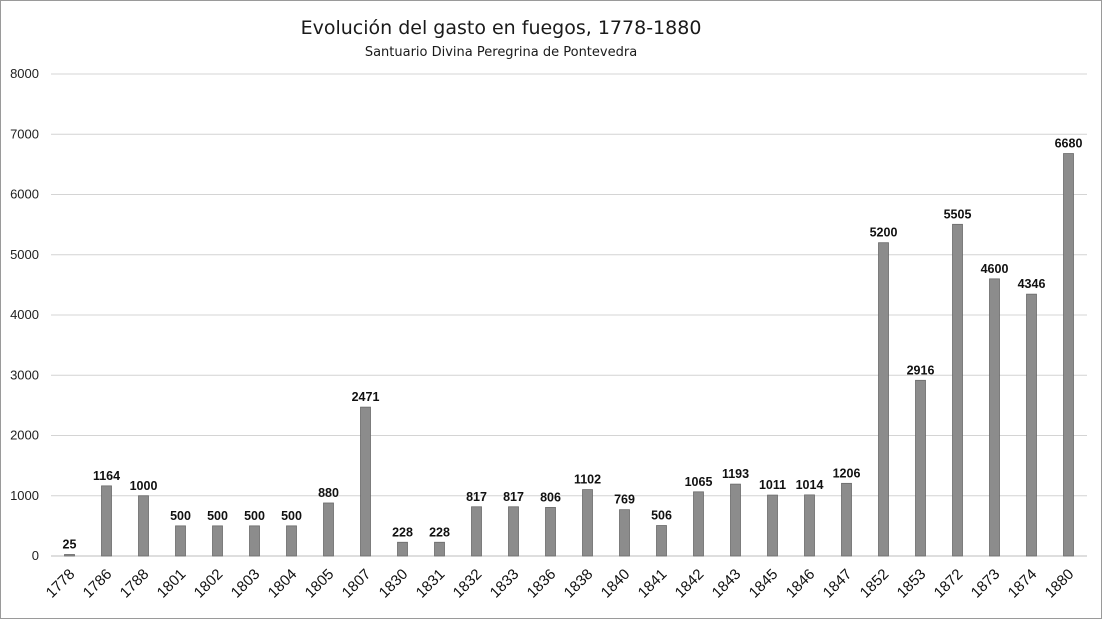  I want to click on x-tick-label: 1803, so click(246, 584).